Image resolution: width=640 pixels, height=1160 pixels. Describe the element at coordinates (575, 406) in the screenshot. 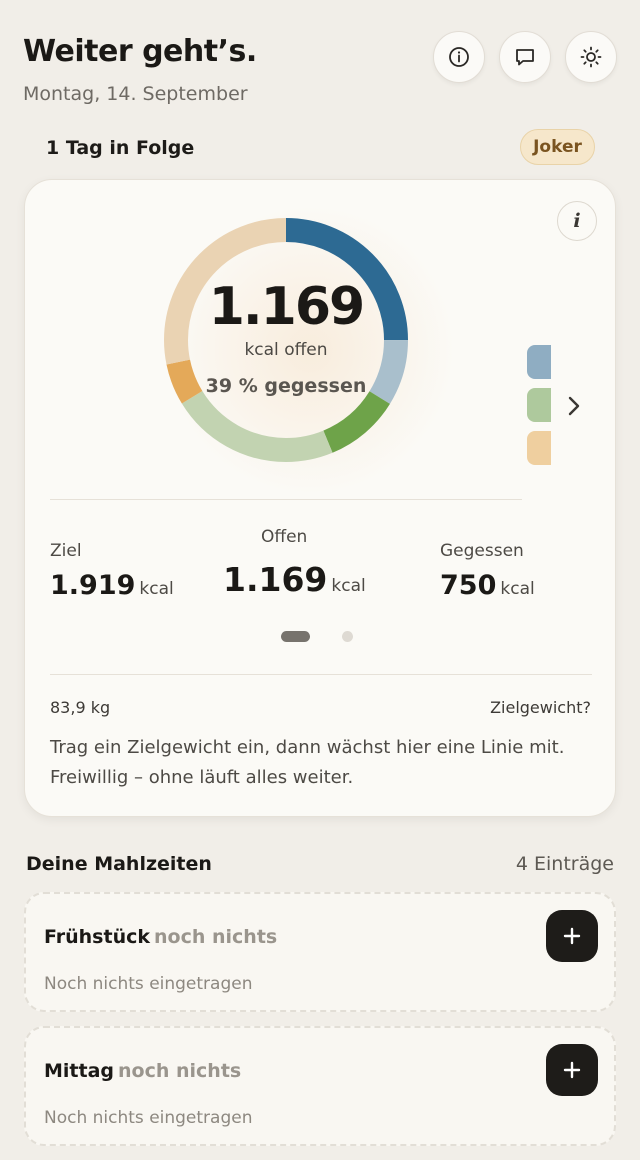

I see `chevron-right-icon` at that location.